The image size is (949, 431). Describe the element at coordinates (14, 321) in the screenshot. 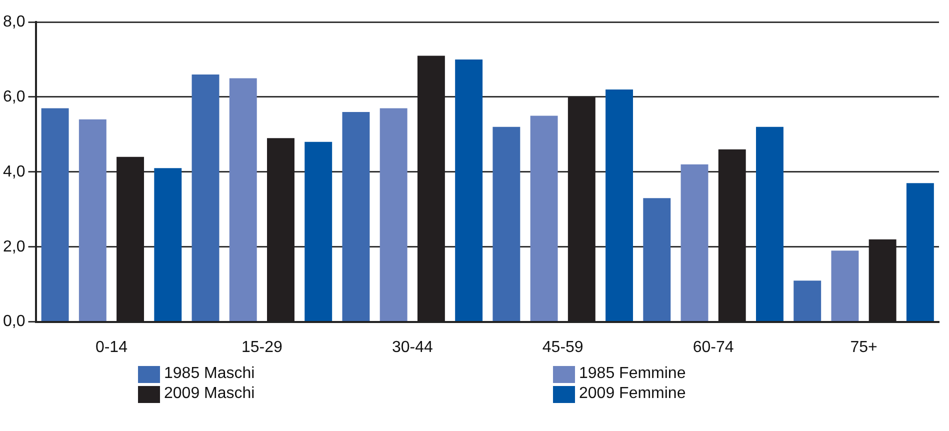

I see `y-tick-label: 0,0` at that location.